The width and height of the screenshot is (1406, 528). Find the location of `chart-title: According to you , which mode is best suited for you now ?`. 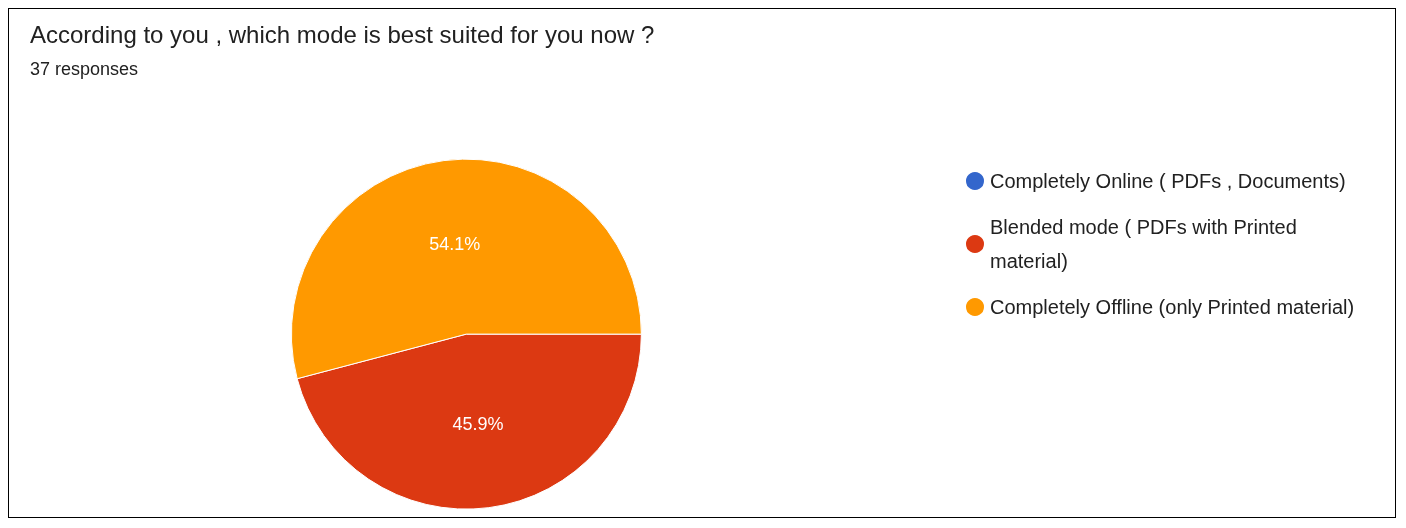

chart-title: According to you , which mode is best suited for you now ? is located at coordinates (342, 34).